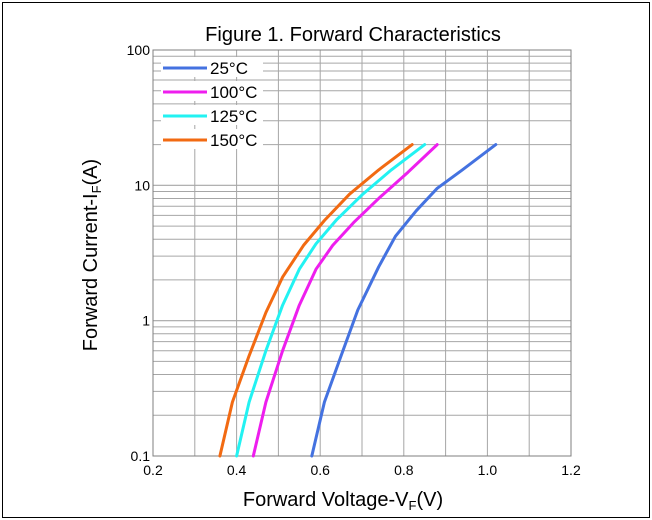 The width and height of the screenshot is (652, 520). Describe the element at coordinates (141, 456) in the screenshot. I see `y-tick-label: 0.1` at that location.